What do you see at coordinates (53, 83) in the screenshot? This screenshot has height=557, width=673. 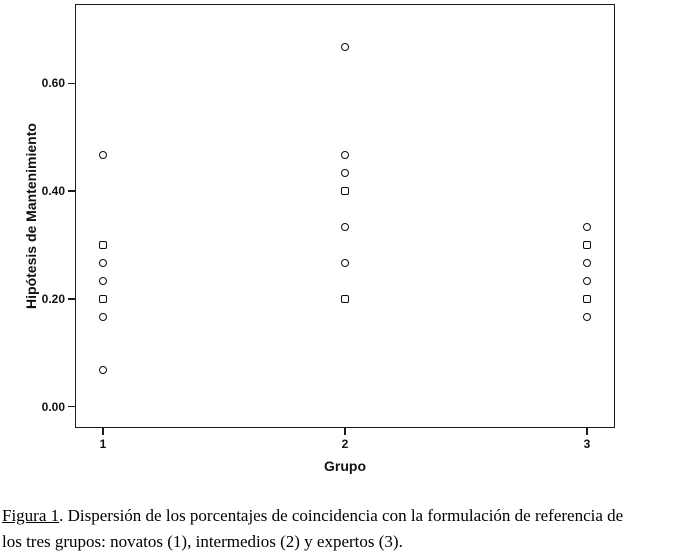 I see `y-axis-tick-label: 0.60` at bounding box center [53, 83].